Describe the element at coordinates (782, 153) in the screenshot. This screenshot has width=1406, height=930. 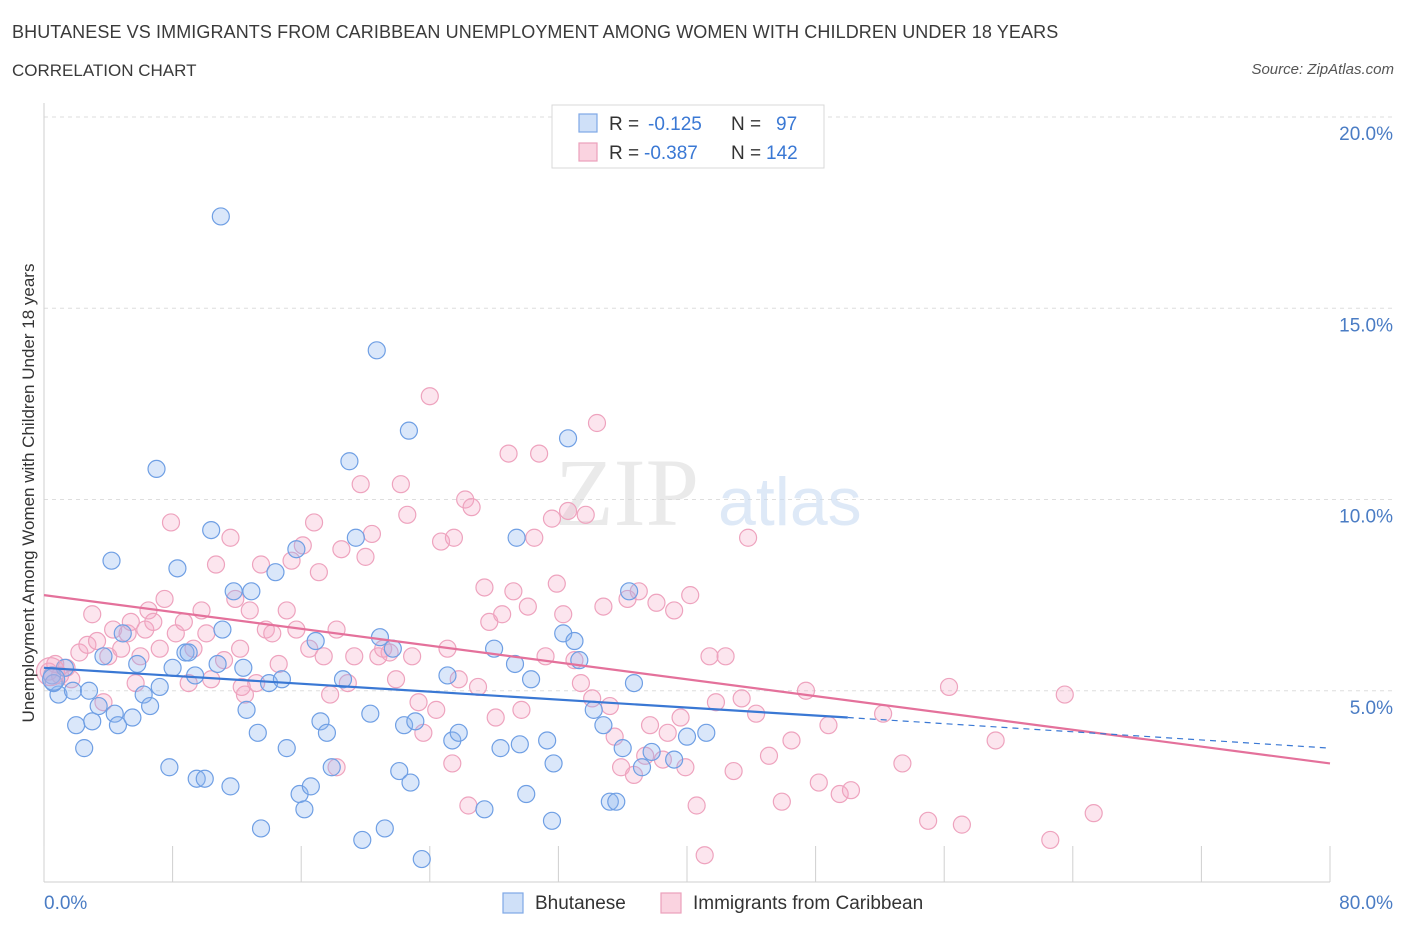
I see `legend-n-value: 142` at that location.